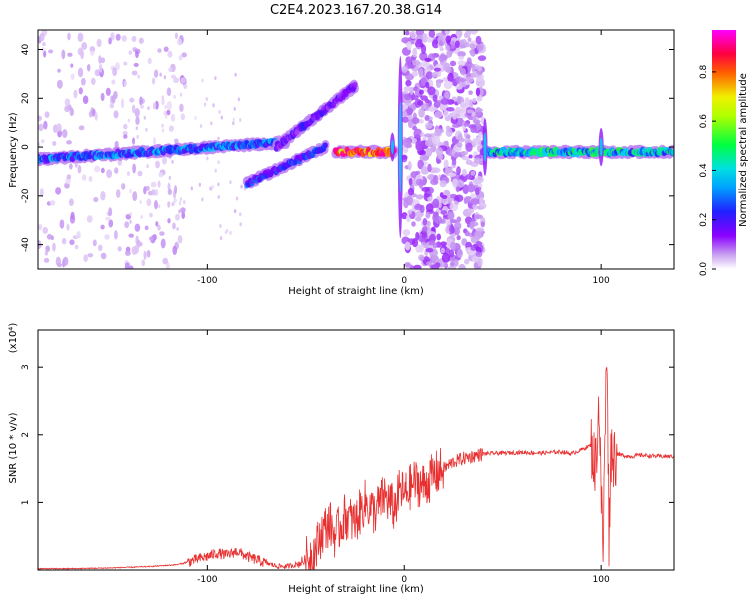  I want to click on y-tick-label: 1, so click(26, 503).